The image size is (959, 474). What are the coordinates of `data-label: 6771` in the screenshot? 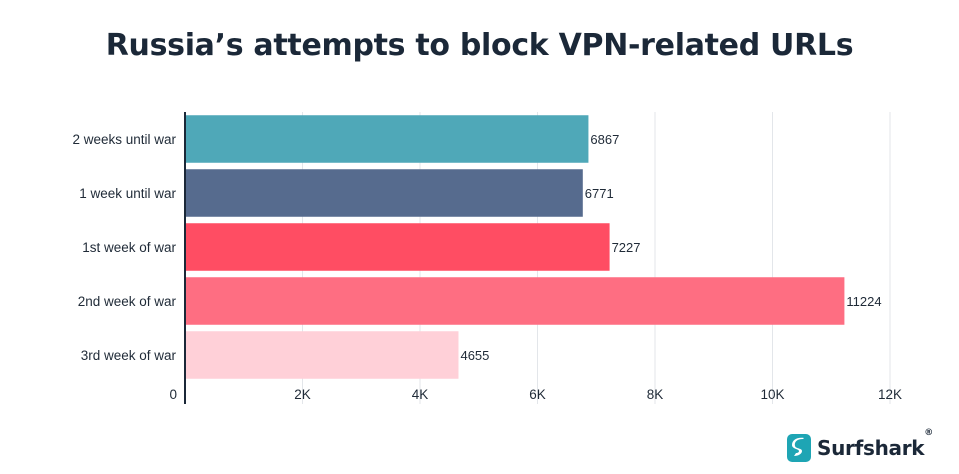 It's located at (599, 193).